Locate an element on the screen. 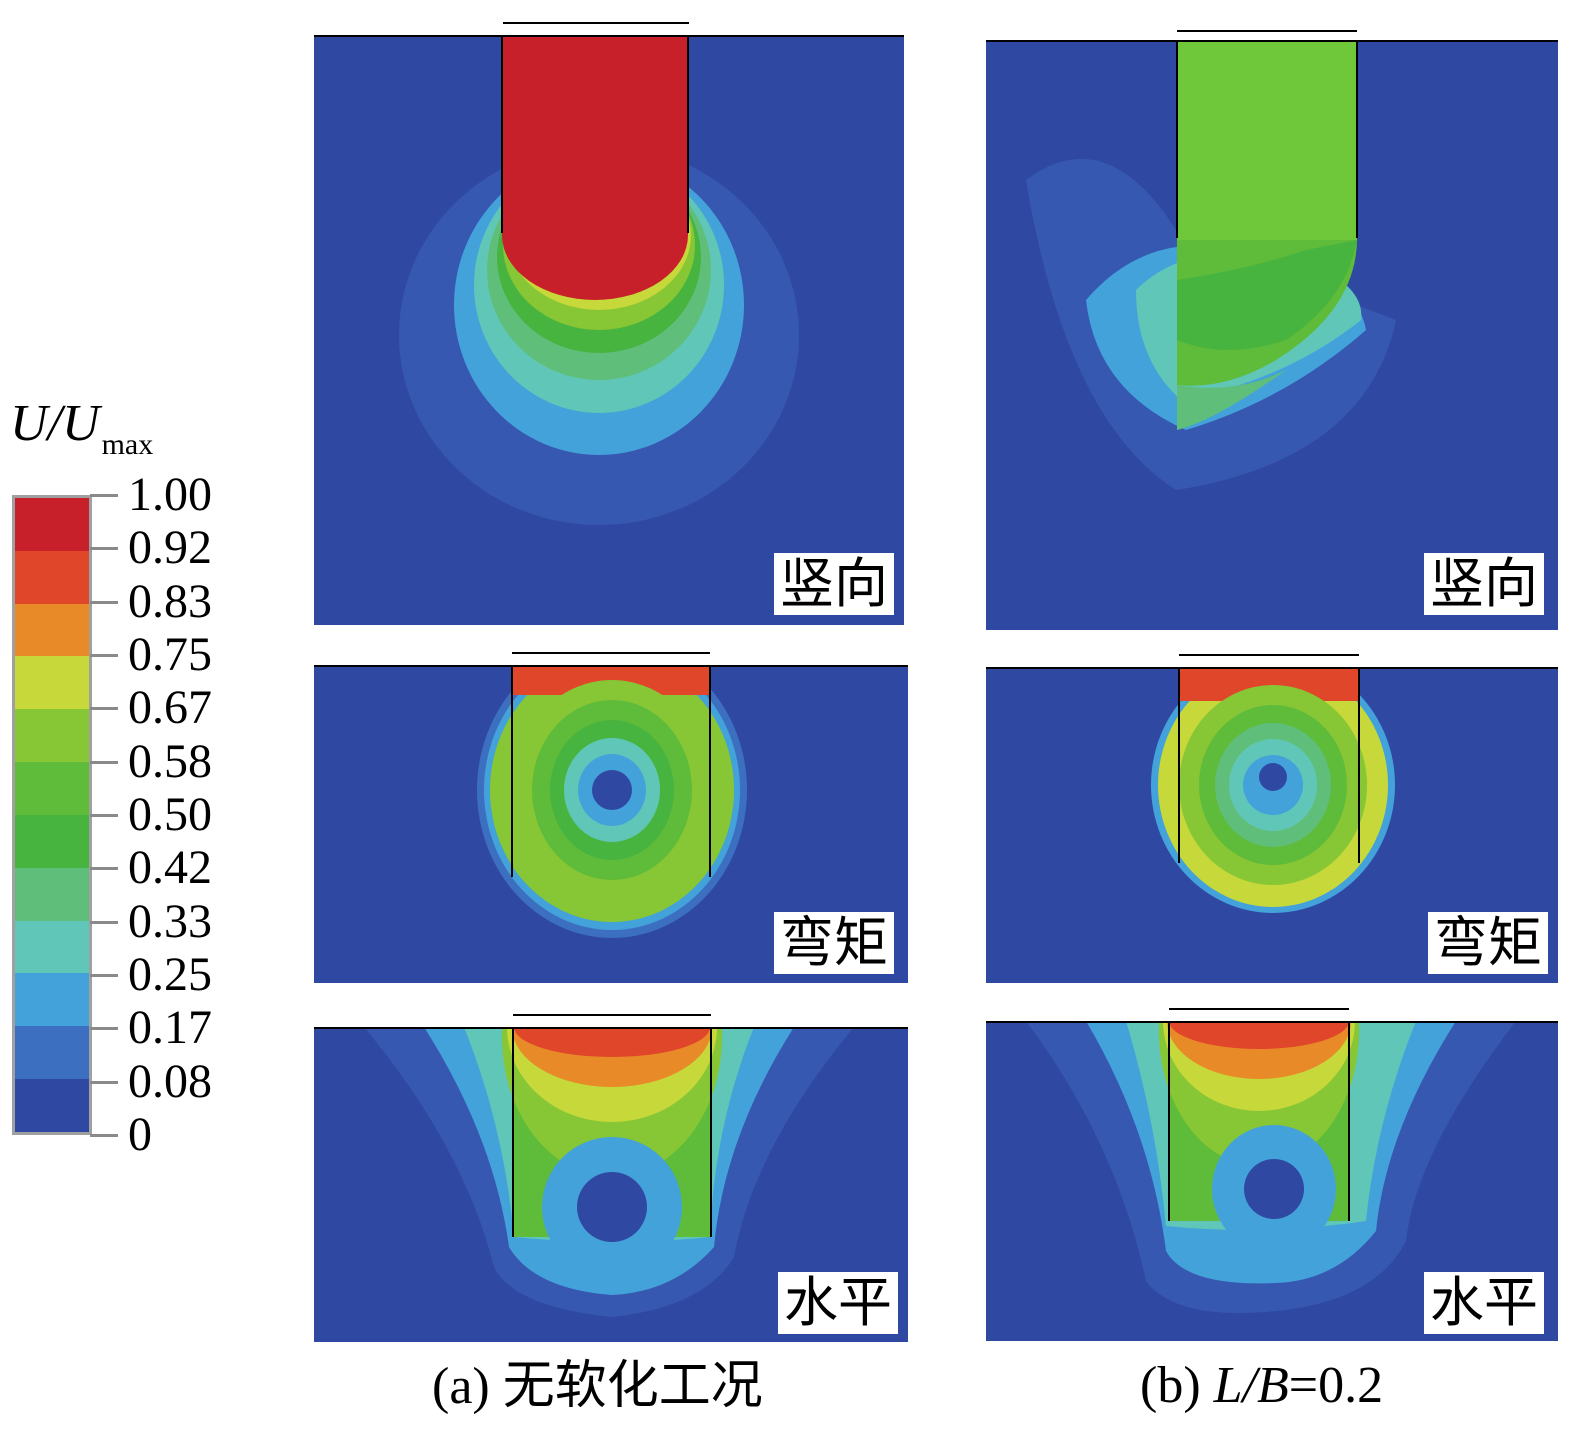 The image size is (1575, 1429). colorbar-tick-label: 0.08 is located at coordinates (170, 1081).